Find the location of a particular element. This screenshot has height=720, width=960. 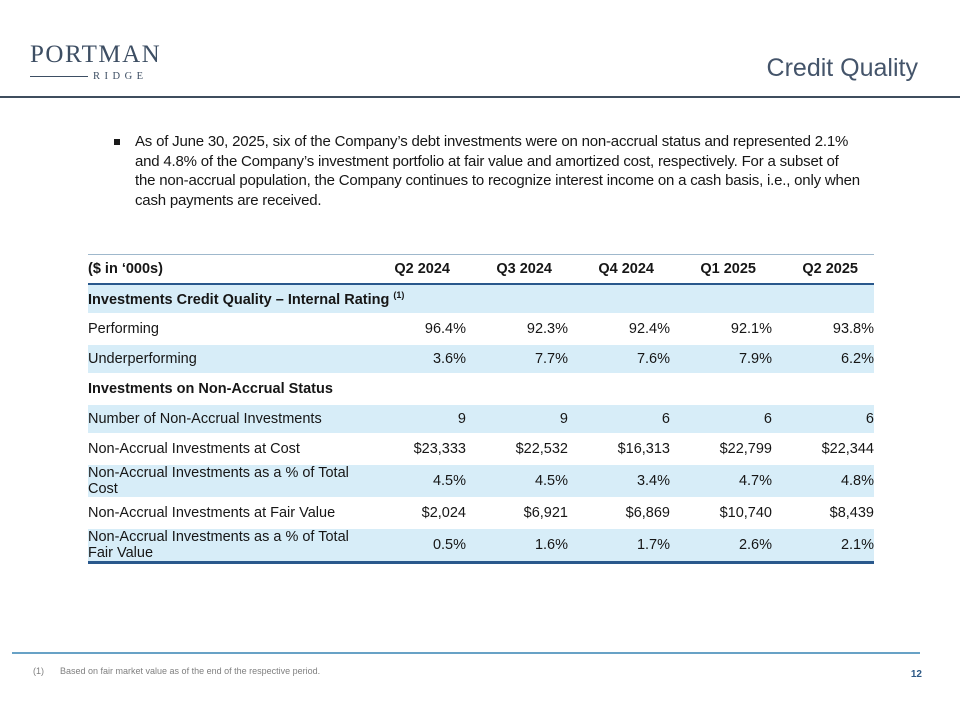

cell-value: $6,921 is located at coordinates (545, 513).